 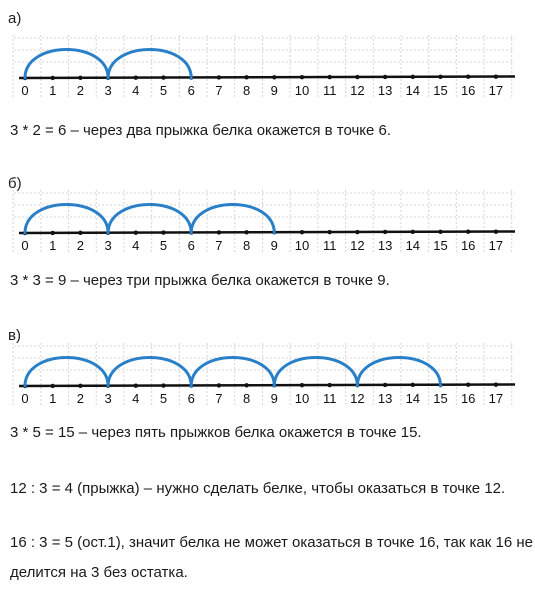 What do you see at coordinates (15, 183) in the screenshot?
I see `part-b-label: б)` at bounding box center [15, 183].